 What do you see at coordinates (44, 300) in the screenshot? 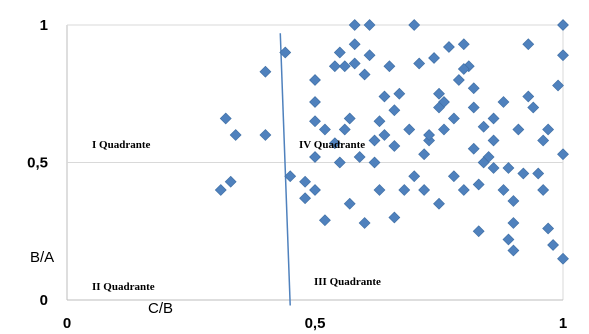
I see `y-tick-label: 0` at bounding box center [44, 300].